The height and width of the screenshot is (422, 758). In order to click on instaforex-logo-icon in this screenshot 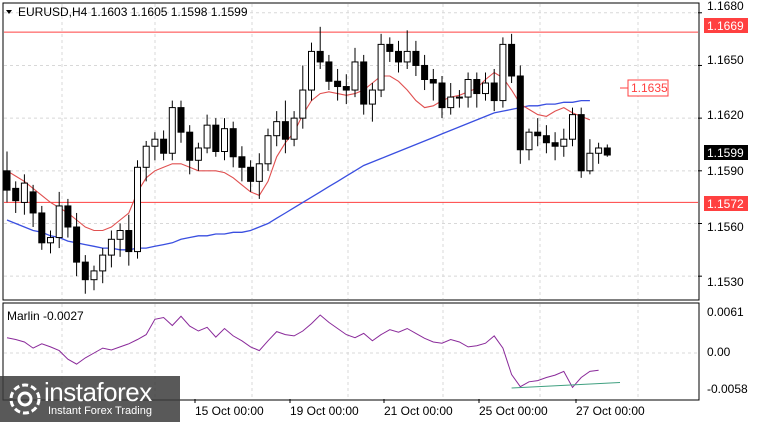, I will do `click(25, 399)`.